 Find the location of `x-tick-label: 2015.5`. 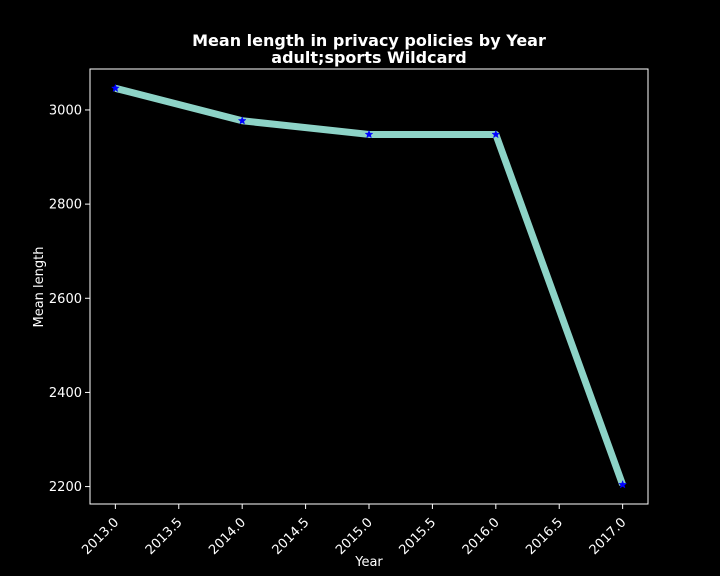

x-tick-label: 2015.5 is located at coordinates (417, 536).